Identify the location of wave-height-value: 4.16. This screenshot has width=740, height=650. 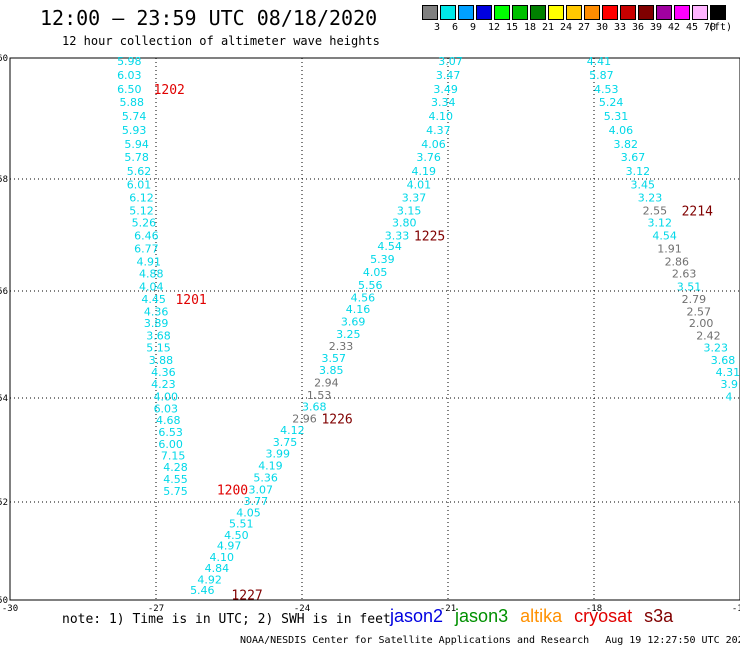
(358, 309).